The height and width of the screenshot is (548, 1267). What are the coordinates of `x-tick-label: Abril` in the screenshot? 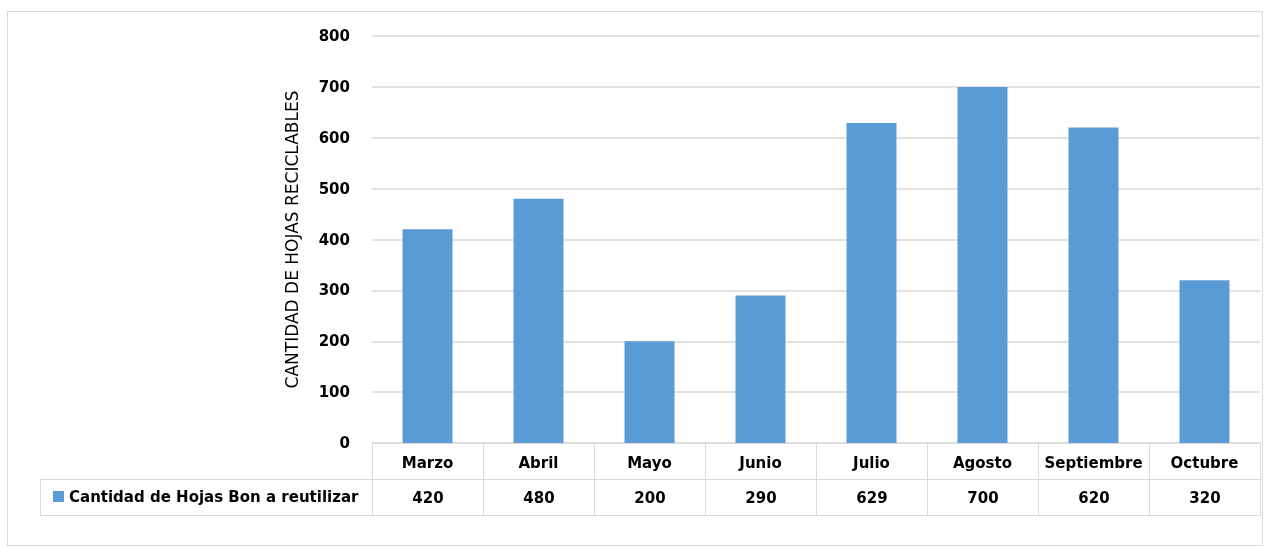 It's located at (538, 462).